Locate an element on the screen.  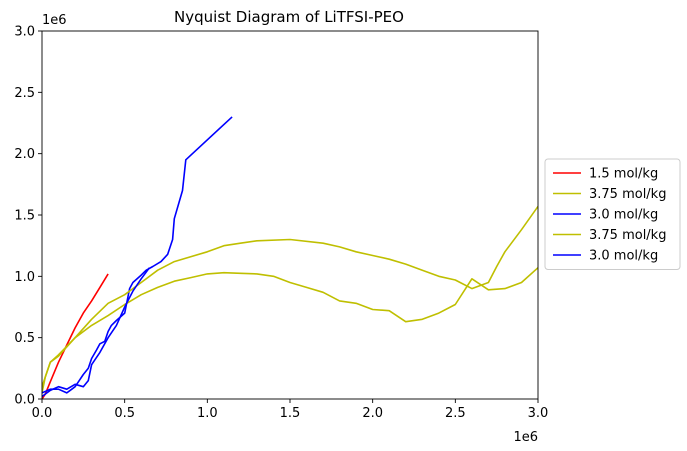
y-tick-label: 1.5 is located at coordinates (24, 216).